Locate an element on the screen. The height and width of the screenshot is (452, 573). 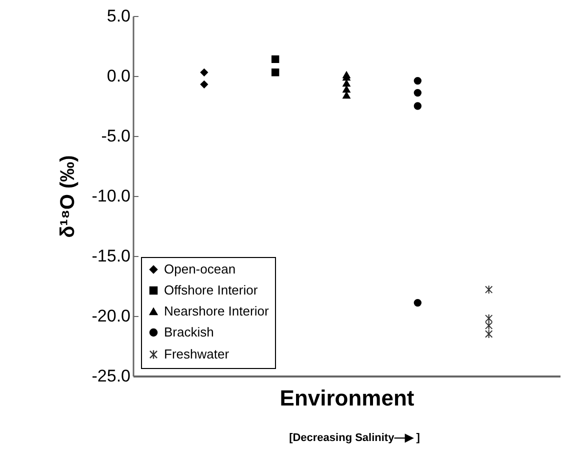
y-tick-label: -5.0 is located at coordinates (115, 136).